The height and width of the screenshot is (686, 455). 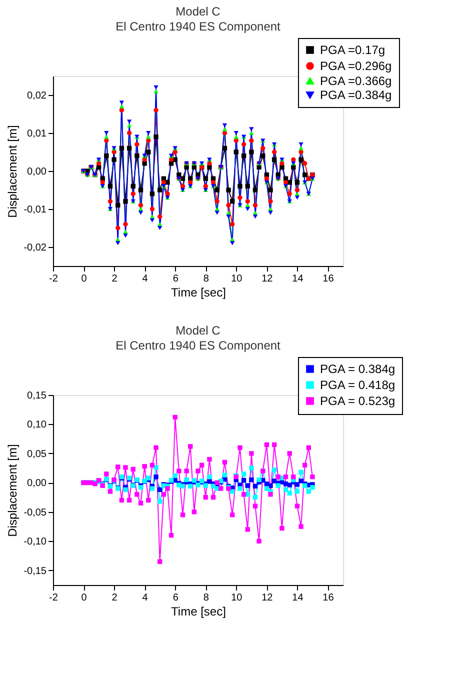 What do you see at coordinates (356, 81) in the screenshot?
I see `legend-label: PGA =0.366g` at bounding box center [356, 81].